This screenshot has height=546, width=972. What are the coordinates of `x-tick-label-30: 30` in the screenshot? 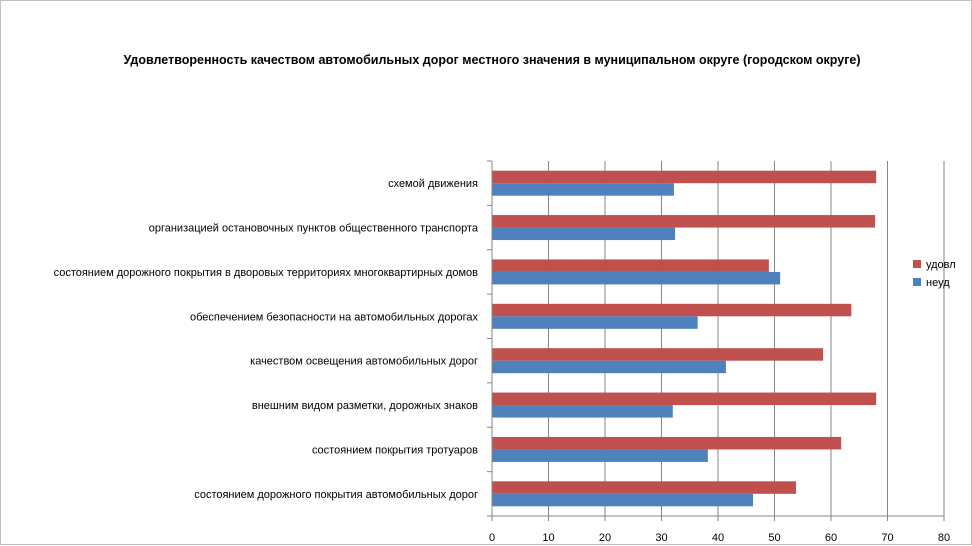 It's located at (661, 538).